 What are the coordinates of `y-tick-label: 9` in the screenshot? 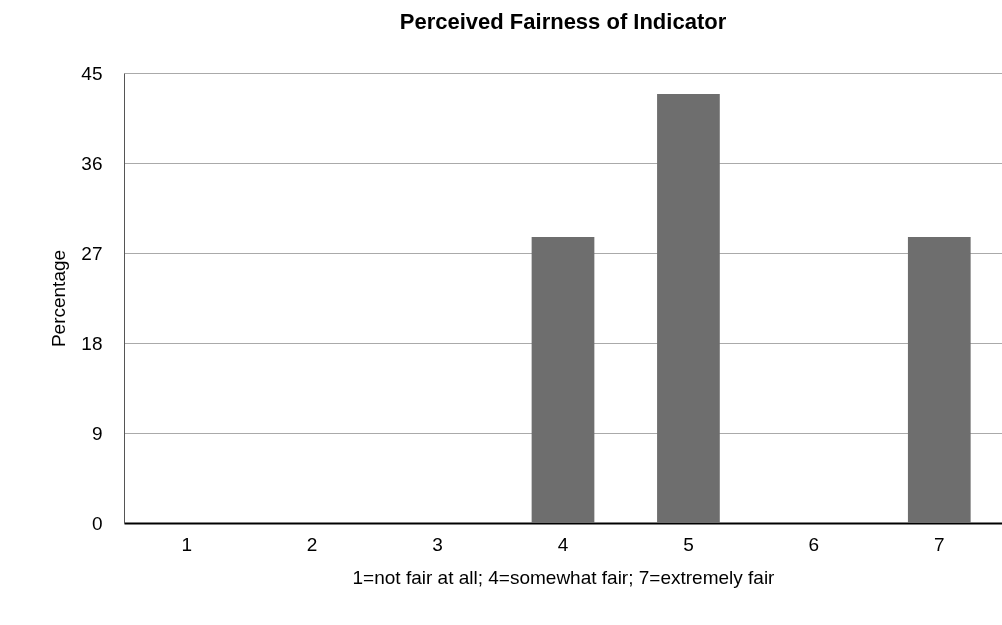 It's located at (97, 433).